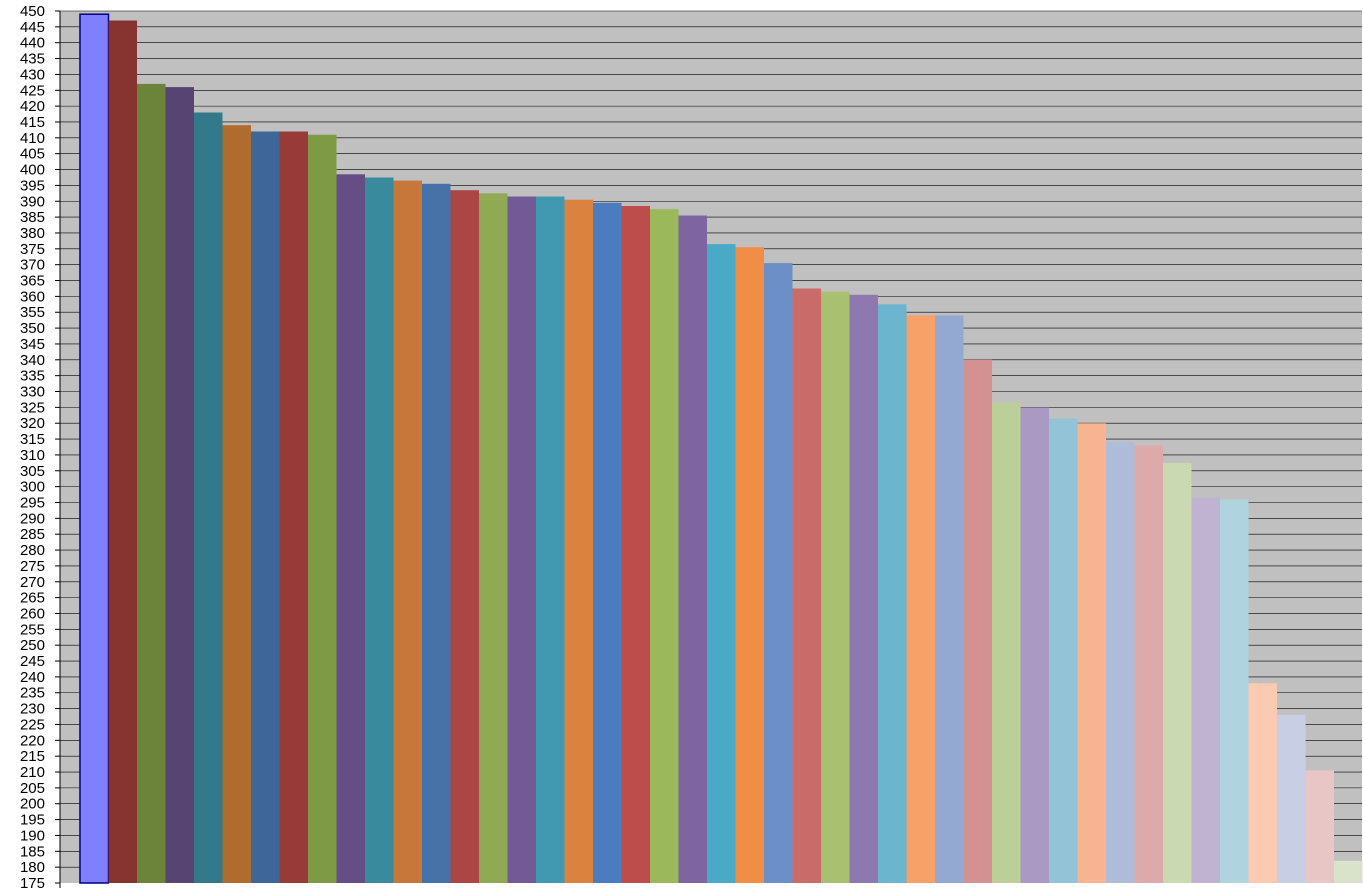 The width and height of the screenshot is (1363, 891). Describe the element at coordinates (32, 11) in the screenshot. I see `y-tick-label: 450` at that location.